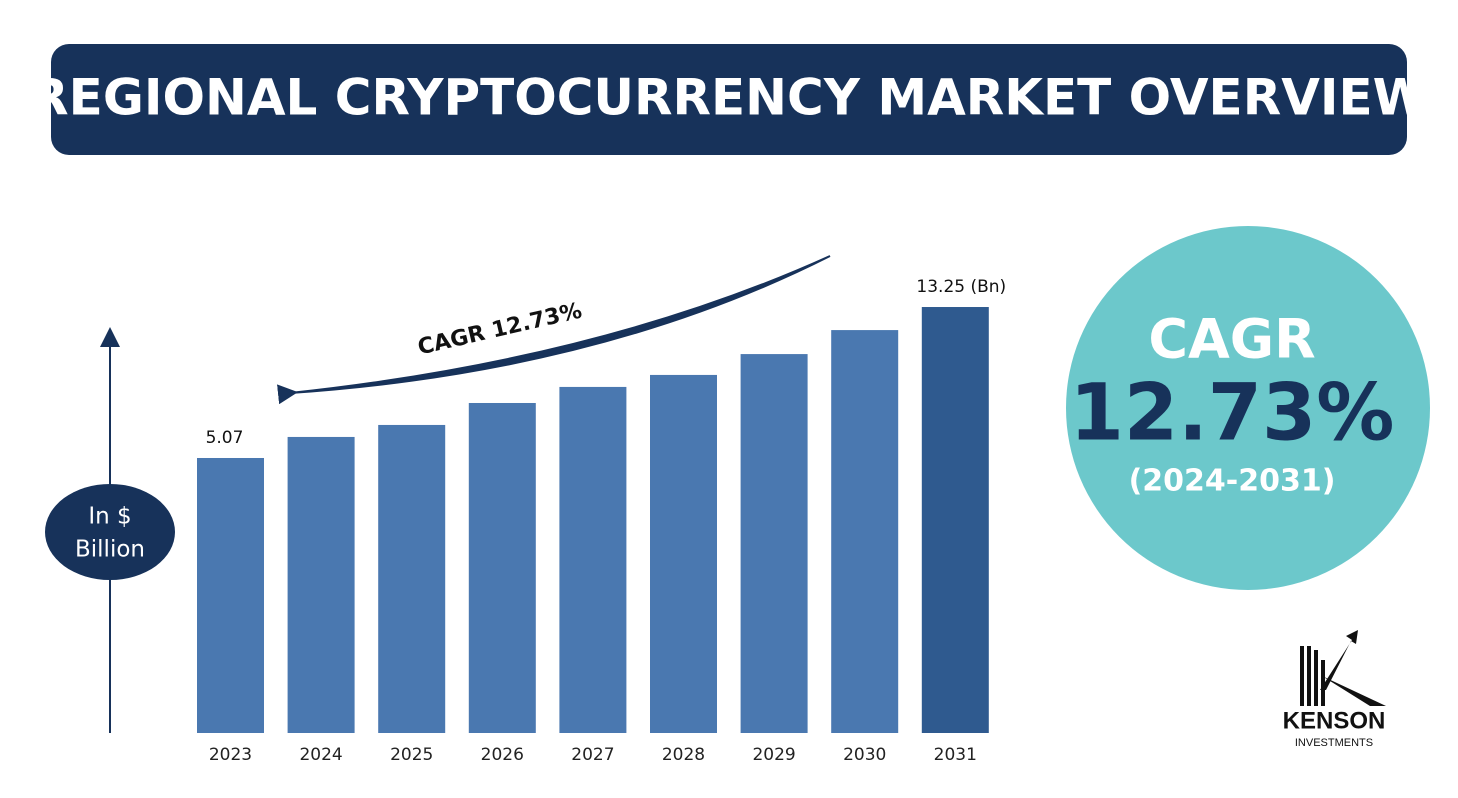 This screenshot has height=798, width=1458. I want to click on cagr-value: 12.73%, so click(1232, 413).